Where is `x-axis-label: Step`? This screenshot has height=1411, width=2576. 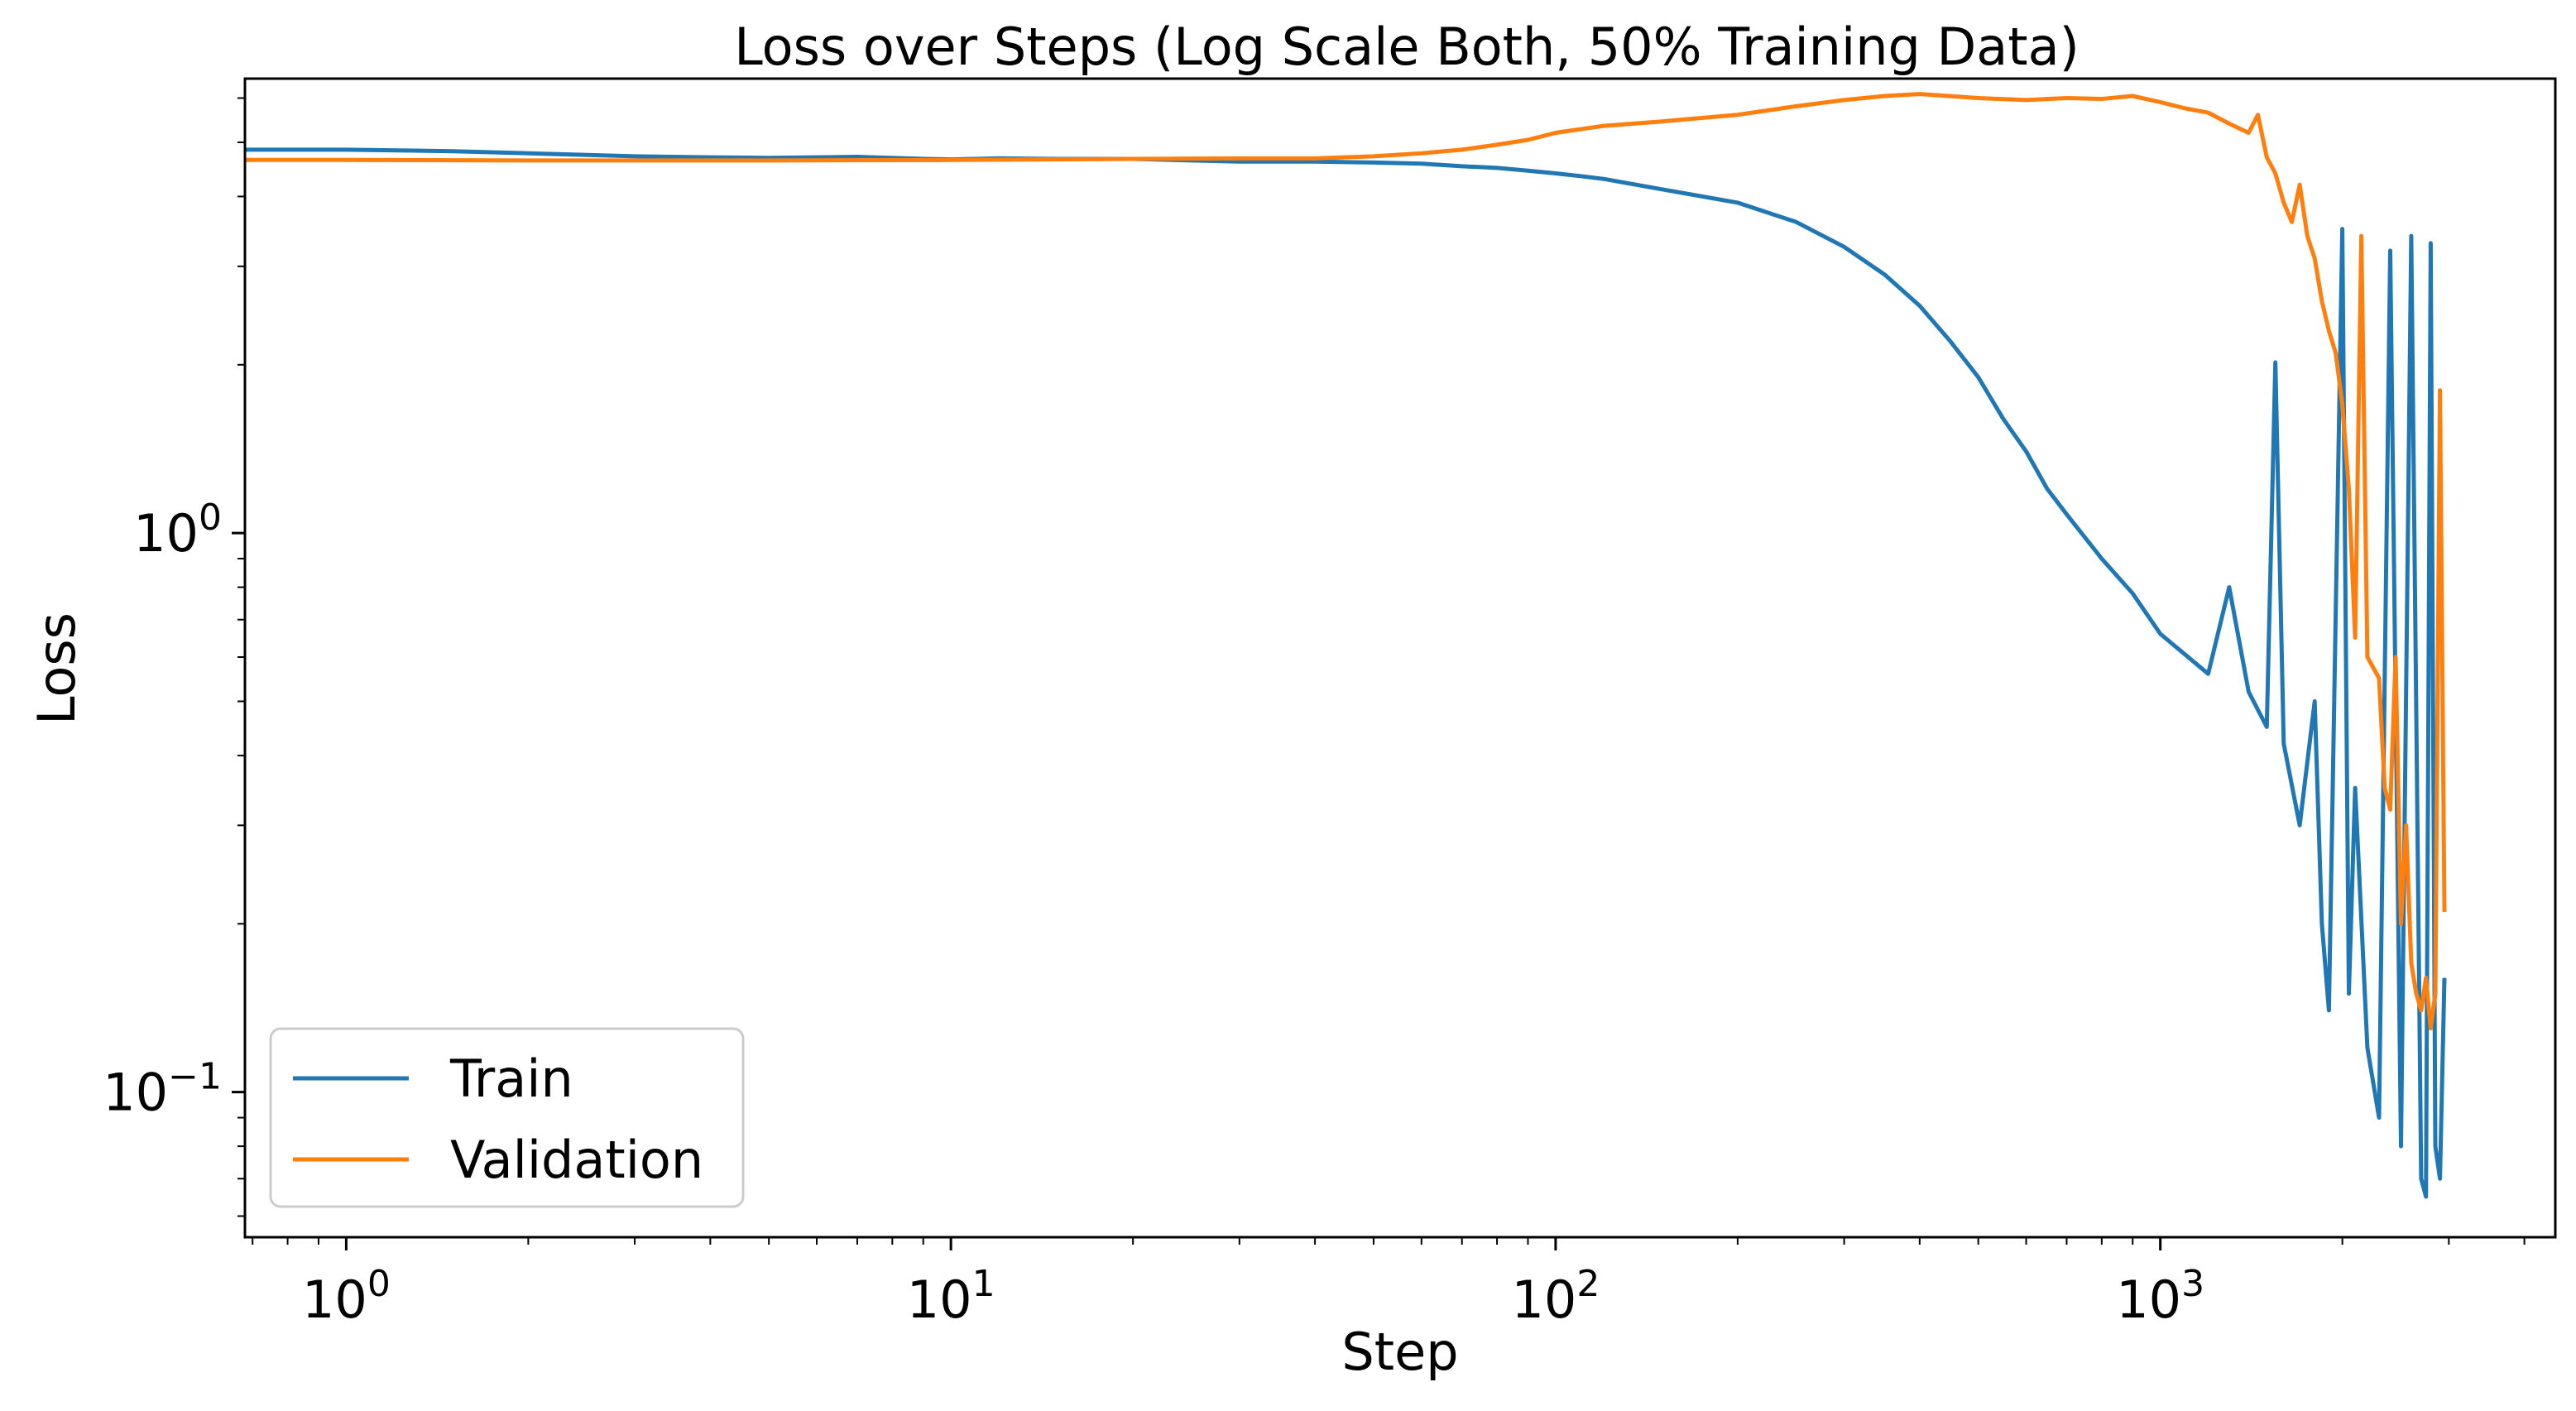
x-axis-label: Step is located at coordinates (1399, 1352).